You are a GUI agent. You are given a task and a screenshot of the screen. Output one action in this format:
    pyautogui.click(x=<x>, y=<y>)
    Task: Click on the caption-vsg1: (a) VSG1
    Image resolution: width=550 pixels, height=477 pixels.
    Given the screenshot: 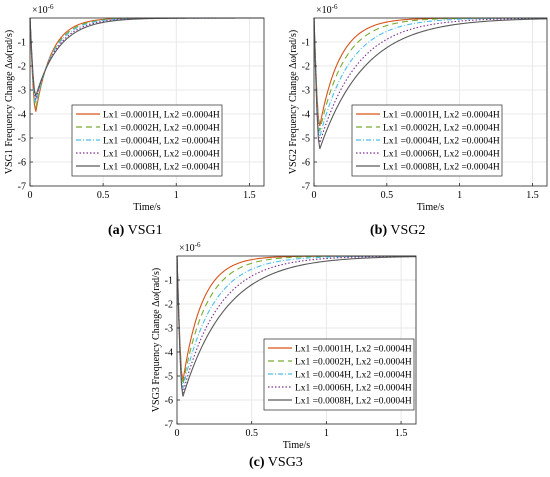 What is the action you would take?
    pyautogui.click(x=135, y=231)
    